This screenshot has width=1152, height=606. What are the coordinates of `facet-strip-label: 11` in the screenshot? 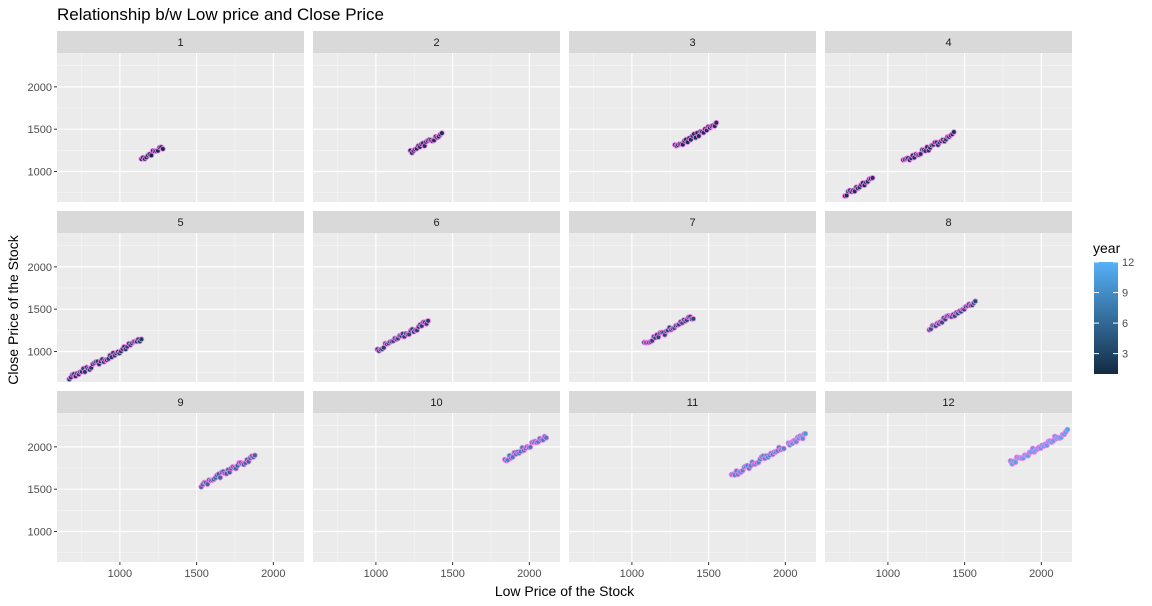 It's located at (692, 403).